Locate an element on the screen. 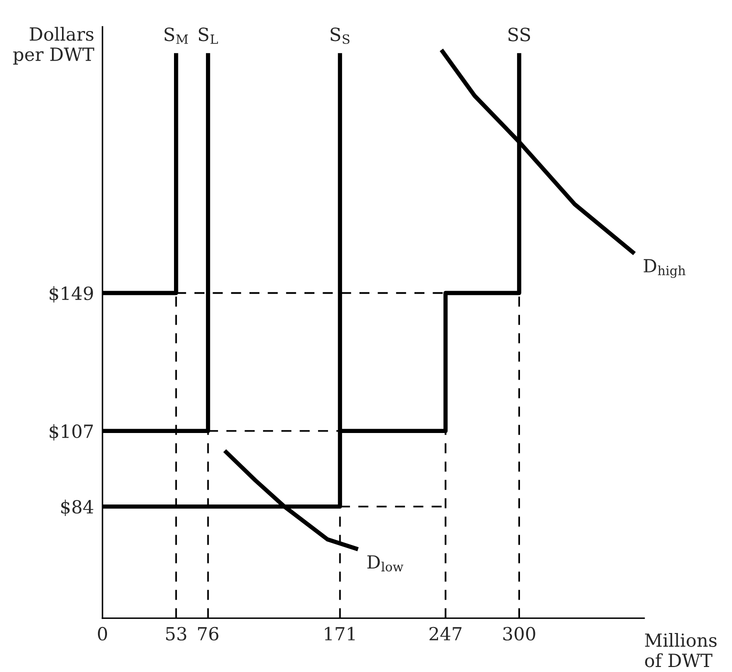  series-label: S$_{M}$ is located at coordinates (176, 36).